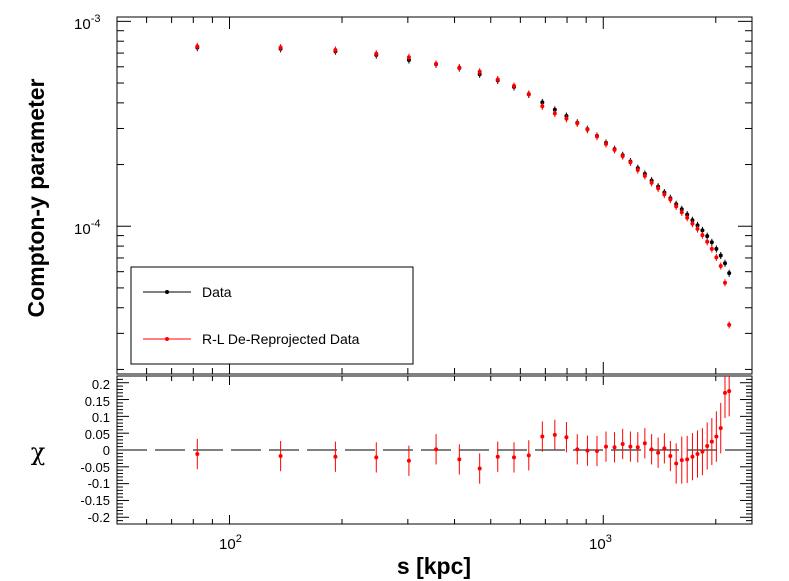 The height and width of the screenshot is (581, 789). Describe the element at coordinates (230, 543) in the screenshot. I see `xtick-label-1e2: 10²` at that location.